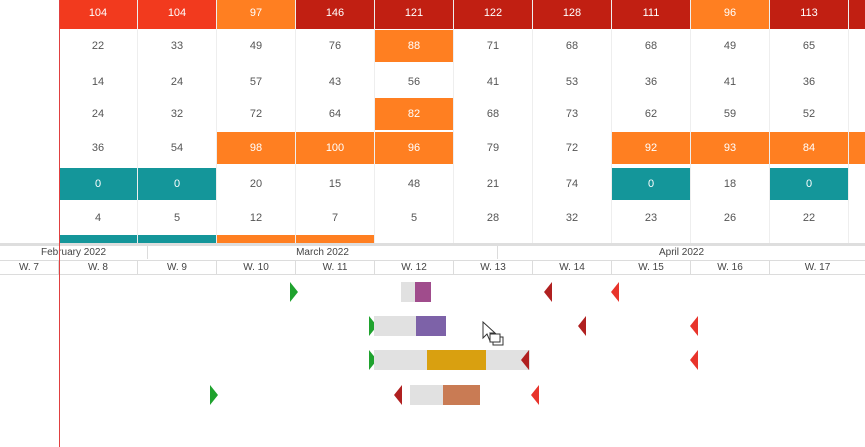 This screenshot has width=865, height=447. I want to click on heatmap-cell: 122, so click(493, 14).